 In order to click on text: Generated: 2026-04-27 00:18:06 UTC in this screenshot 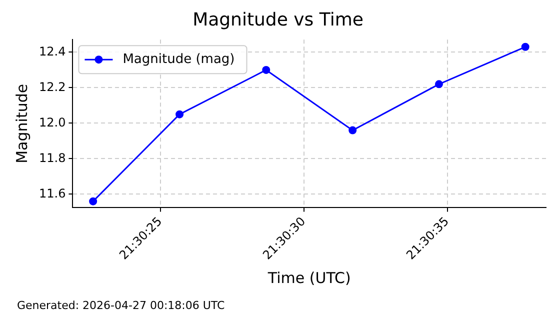, I will do `click(121, 305)`.